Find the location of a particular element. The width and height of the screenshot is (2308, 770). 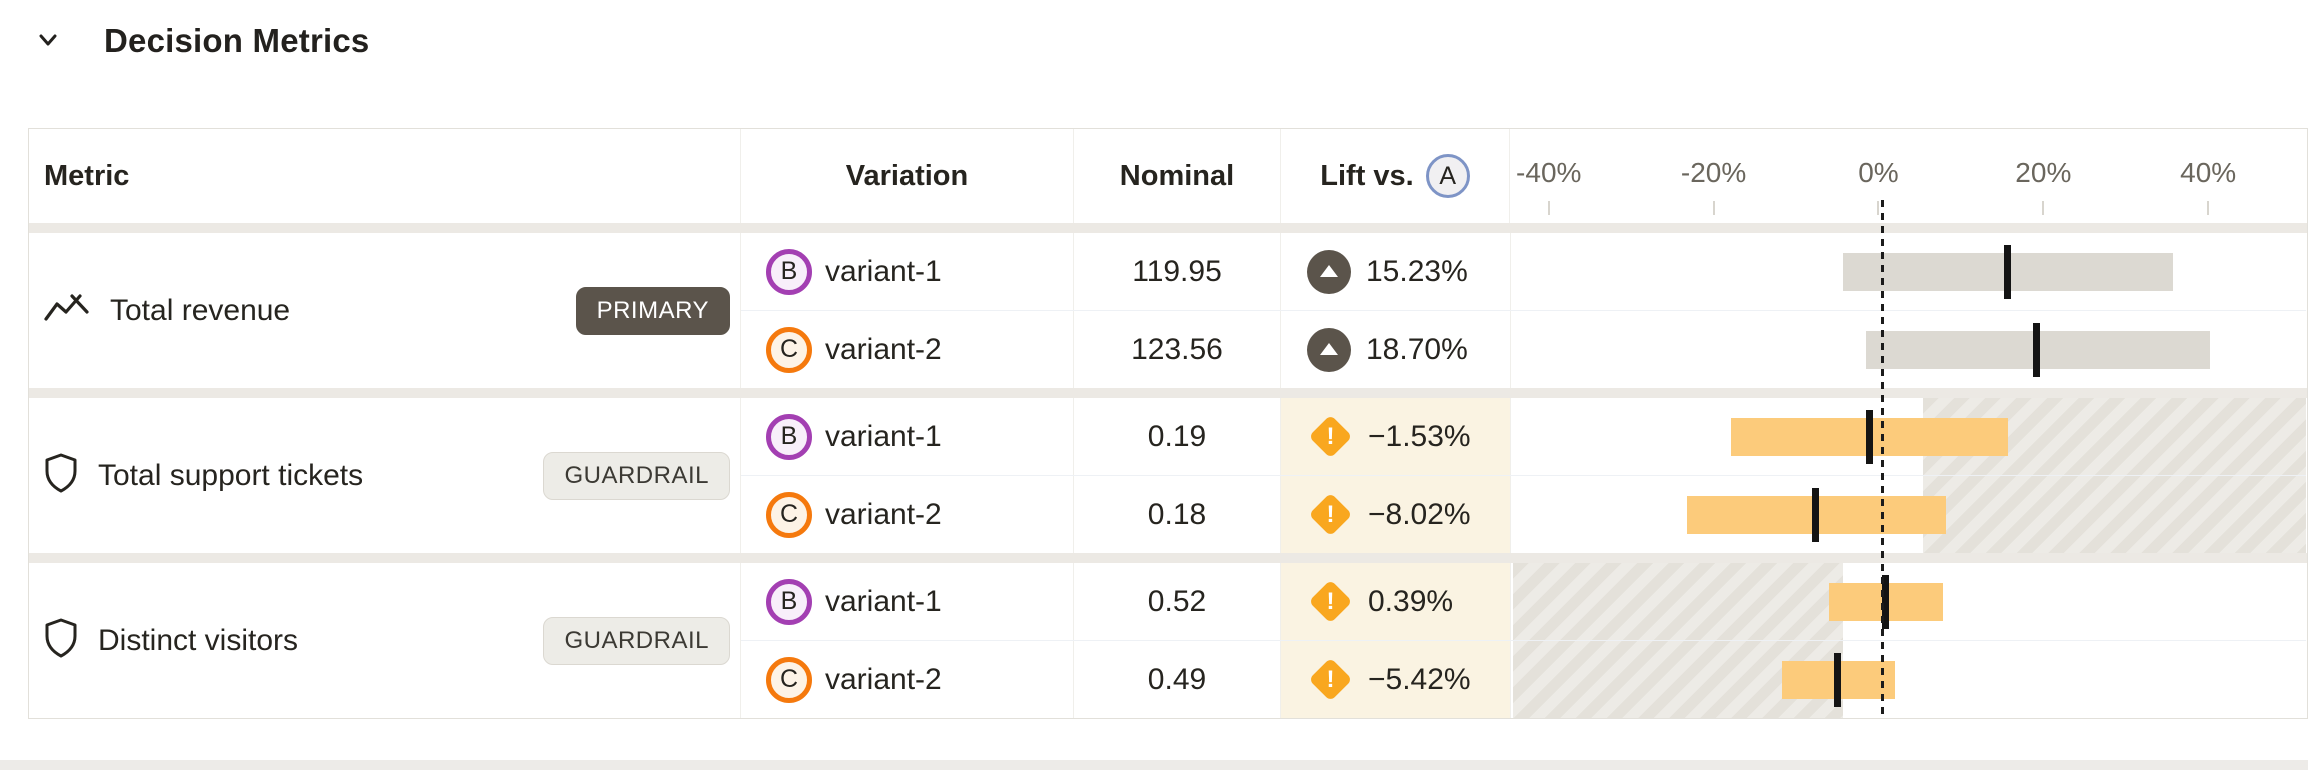

nominal-value: 123.56 is located at coordinates (1177, 349).